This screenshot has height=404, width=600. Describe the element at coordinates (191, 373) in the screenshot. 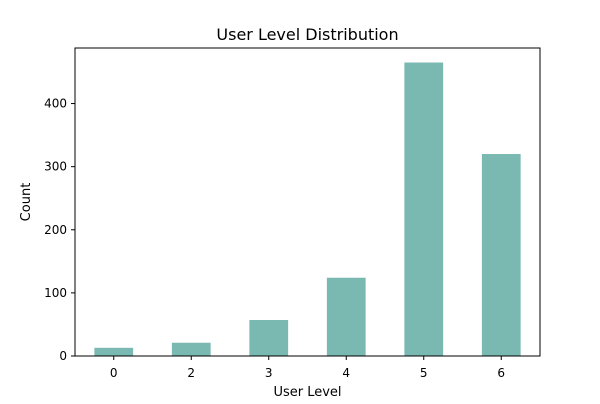

I see `x-tick-label: 2` at that location.